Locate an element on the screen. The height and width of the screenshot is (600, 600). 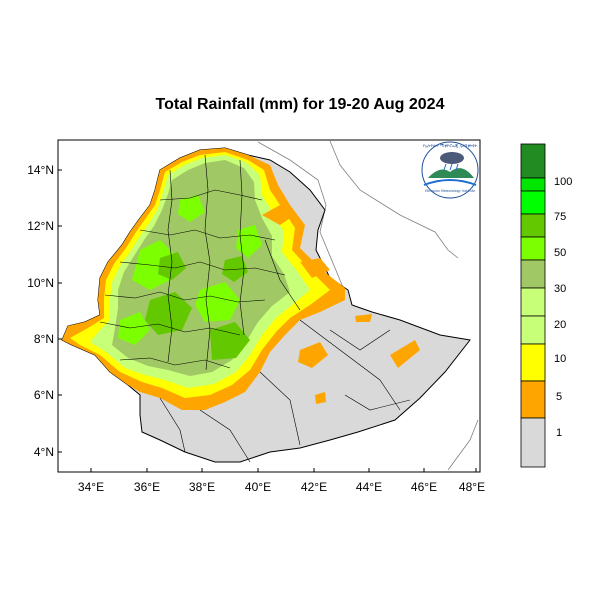
legend-label-1: 1 is located at coordinates (559, 433).